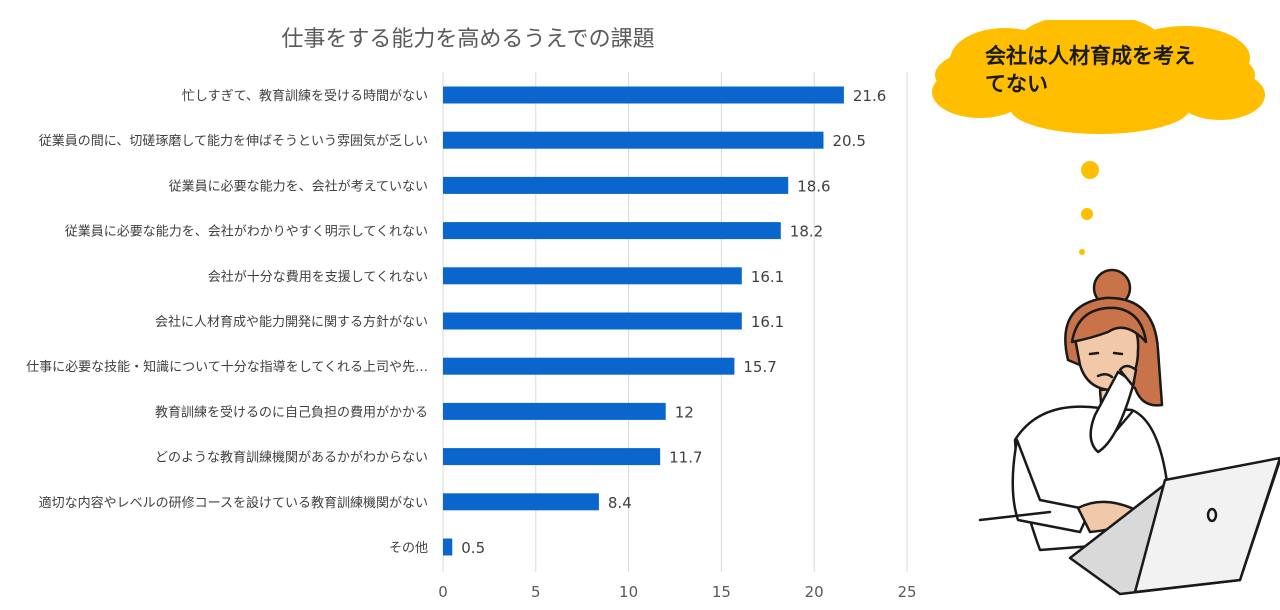 This screenshot has height=610, width=1280. What do you see at coordinates (318, 277) in the screenshot?
I see `category-label: 会社が十分な費用を支援してくれない` at bounding box center [318, 277].